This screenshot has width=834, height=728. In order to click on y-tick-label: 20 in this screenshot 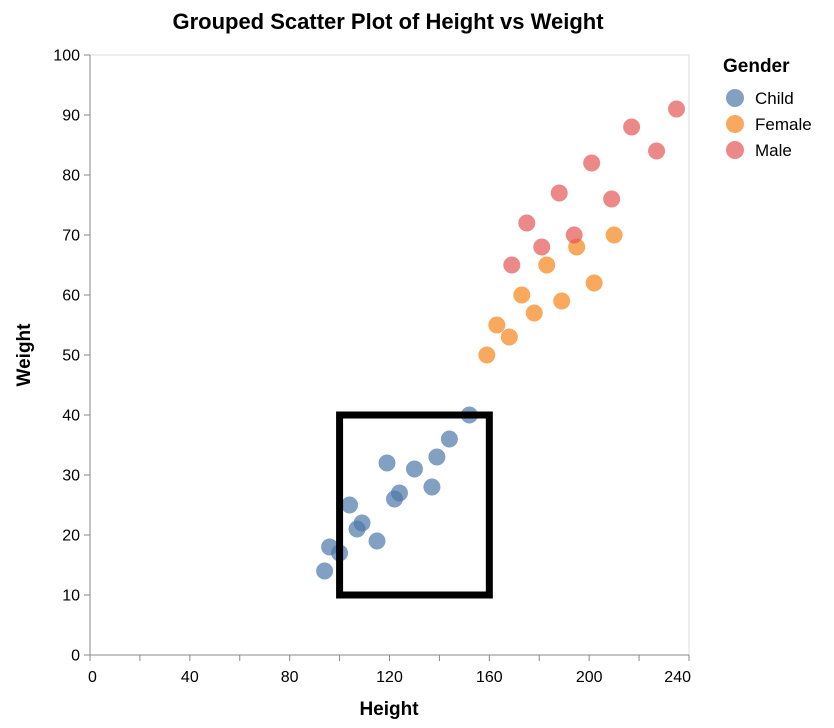, I will do `click(71, 536)`.